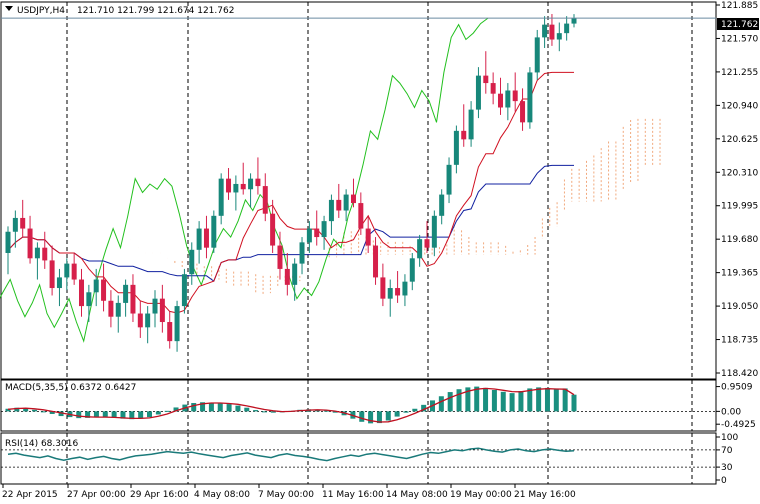  What do you see at coordinates (222, 495) in the screenshot?
I see `x-tick-label: 4 May 08:00` at bounding box center [222, 495].